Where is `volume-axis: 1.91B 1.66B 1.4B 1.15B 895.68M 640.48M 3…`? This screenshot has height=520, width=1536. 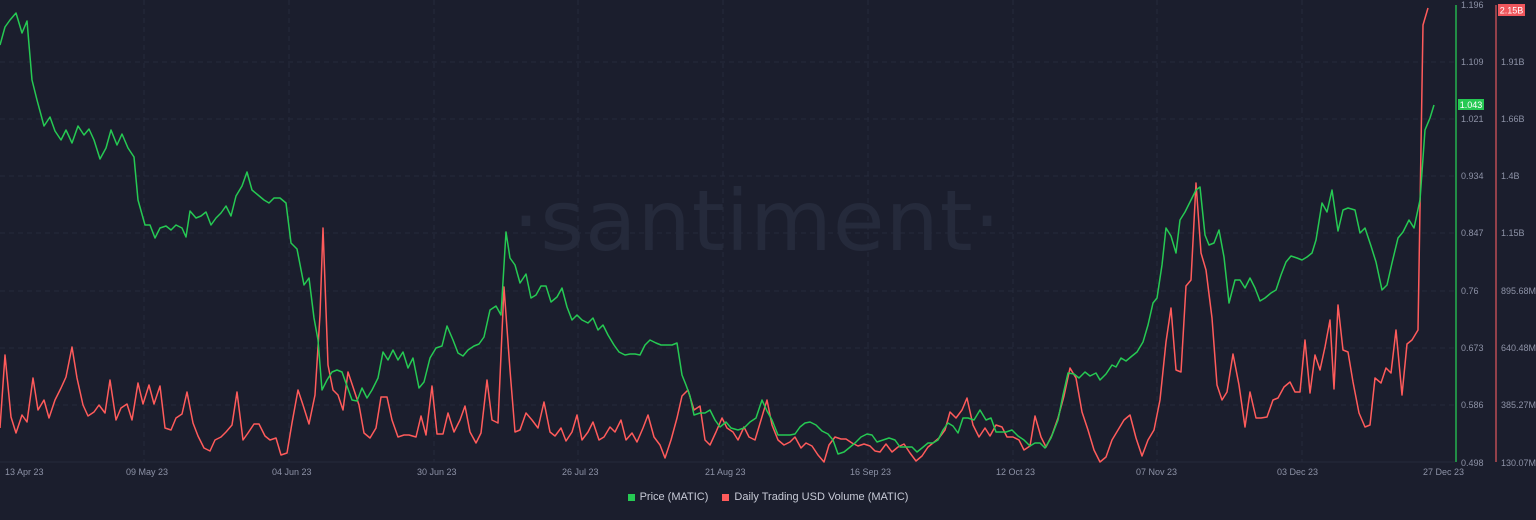 volume-axis: 1.91B 1.66B 1.4B 1.15B 895.68M 640.48M 3… is located at coordinates (1518, 262).